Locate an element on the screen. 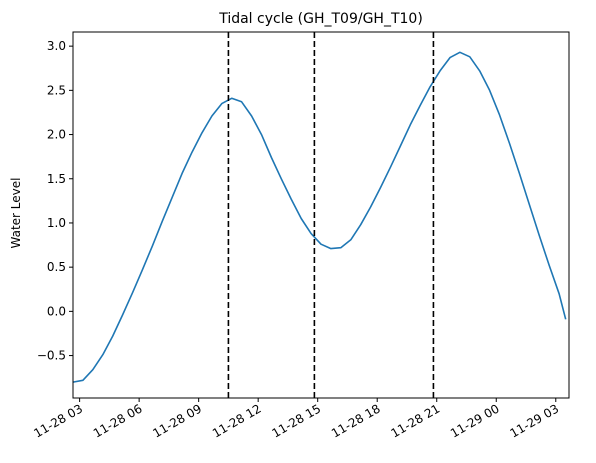 Image resolution: width=596 pixels, height=463 pixels. y-tick-label-5: 2.0 is located at coordinates (56, 135).